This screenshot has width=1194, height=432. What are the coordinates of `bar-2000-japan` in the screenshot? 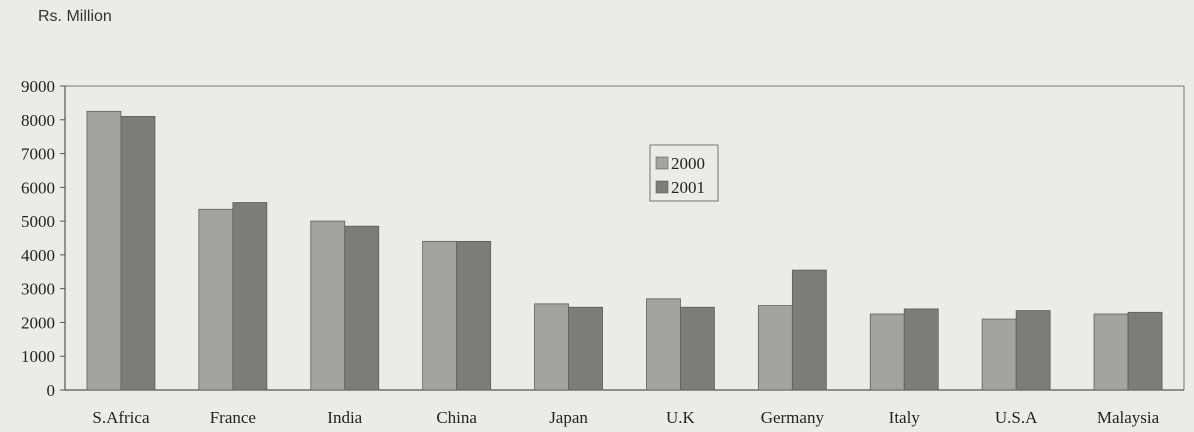 It's located at (551, 347).